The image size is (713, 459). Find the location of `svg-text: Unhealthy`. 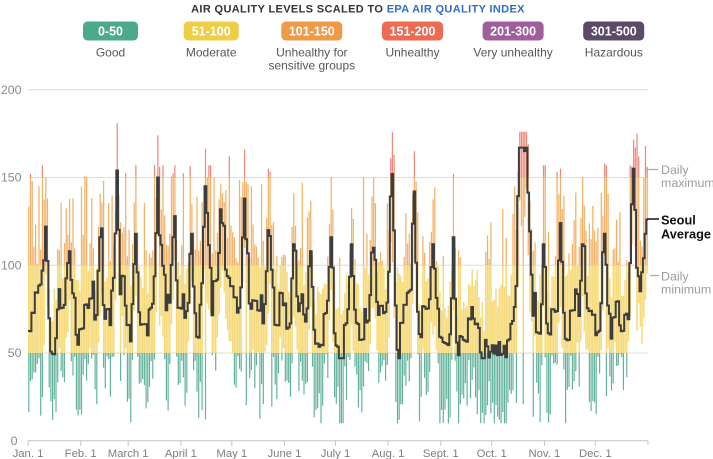

svg-text: Unhealthy is located at coordinates (412, 53).